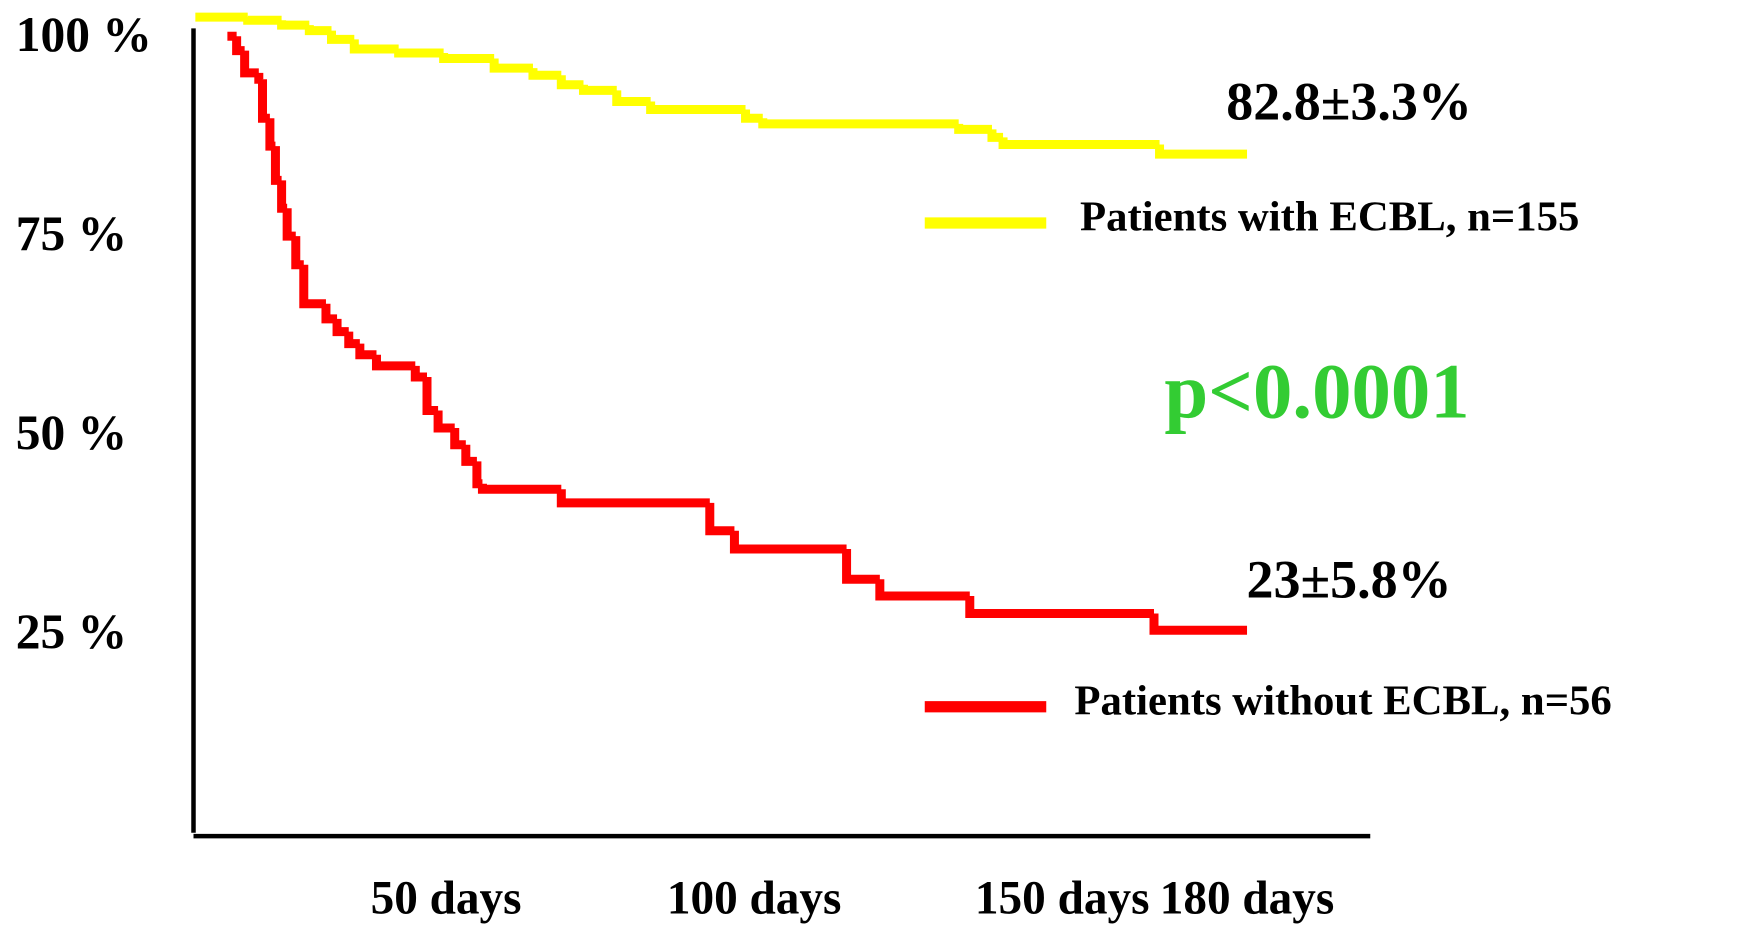 This screenshot has width=1755, height=932. I want to click on y-tick-label: 50 %, so click(71, 432).